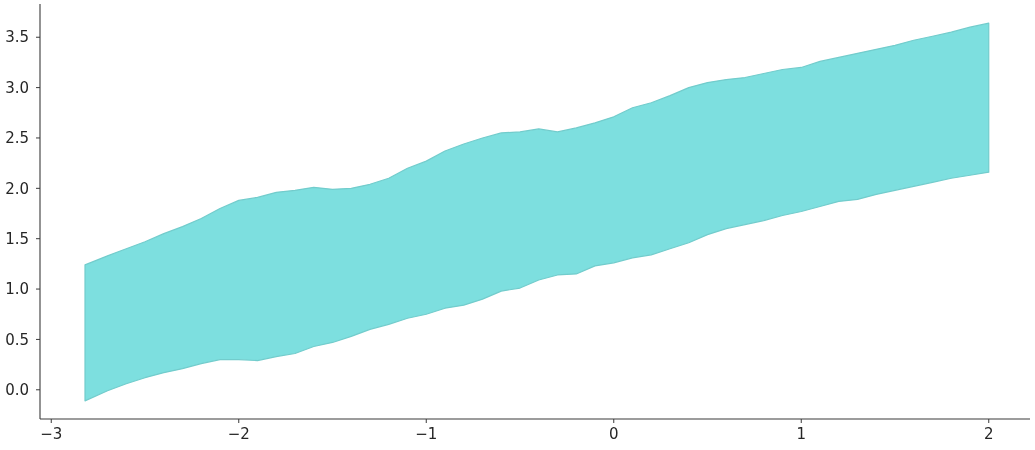 The height and width of the screenshot is (450, 1035). What do you see at coordinates (613, 434) in the screenshot?
I see `x-tick-label: 0` at bounding box center [613, 434].